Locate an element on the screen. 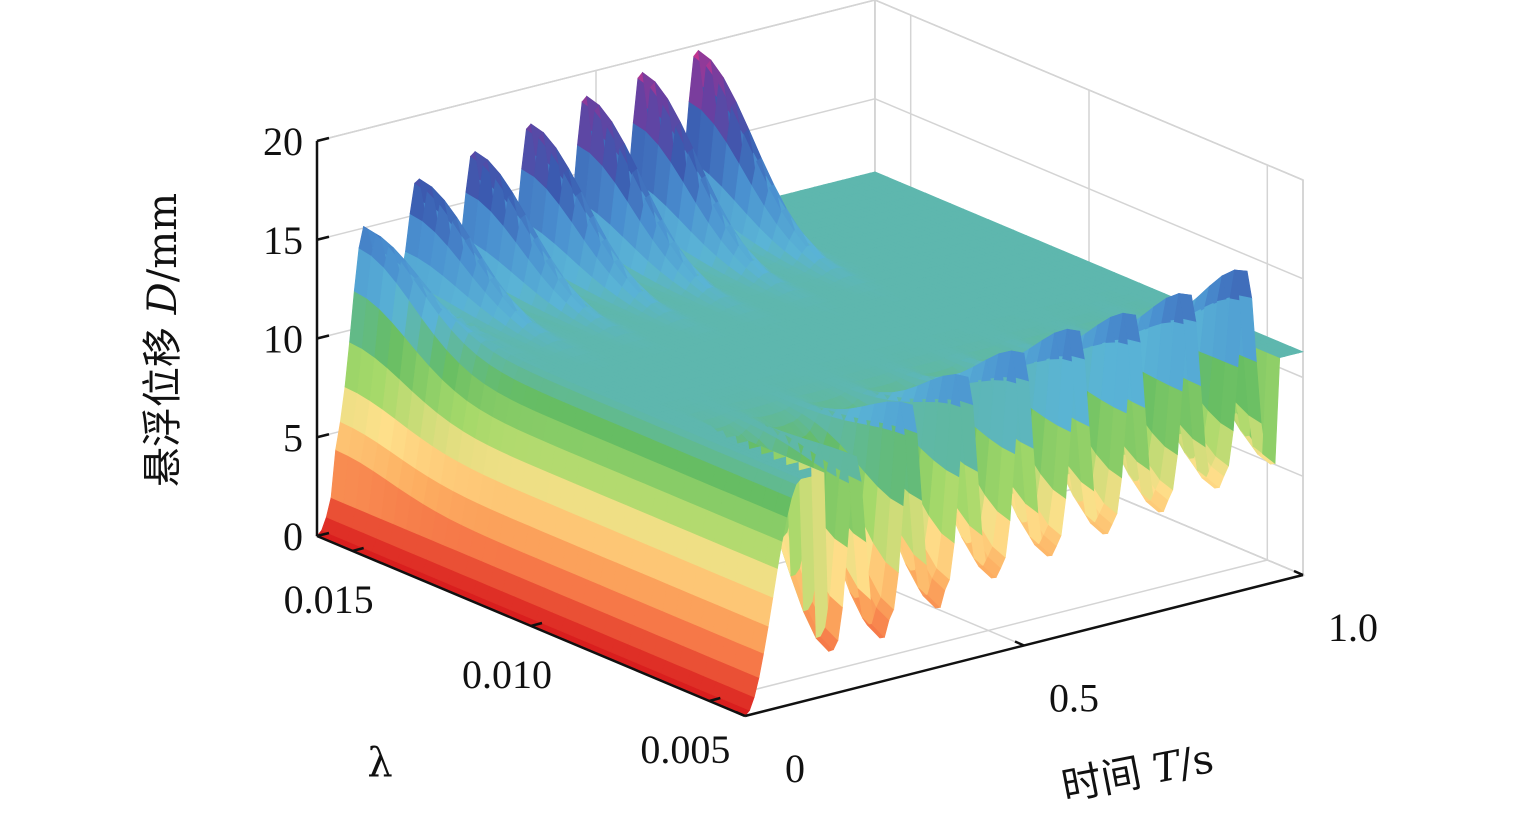  x-axis-title-unit: /s is located at coordinates (1196, 762).